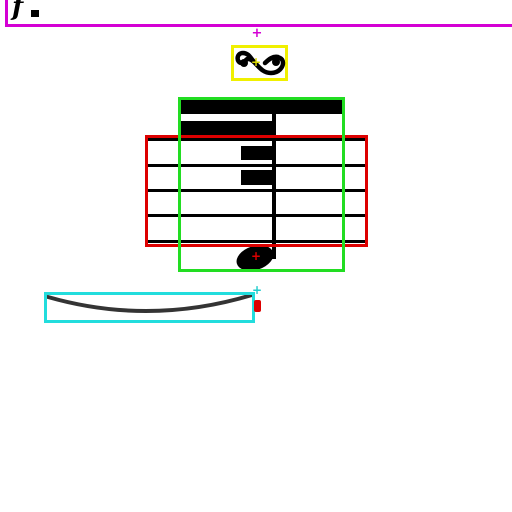  I want to click on red-anchor-marker: +, so click(256, 256).